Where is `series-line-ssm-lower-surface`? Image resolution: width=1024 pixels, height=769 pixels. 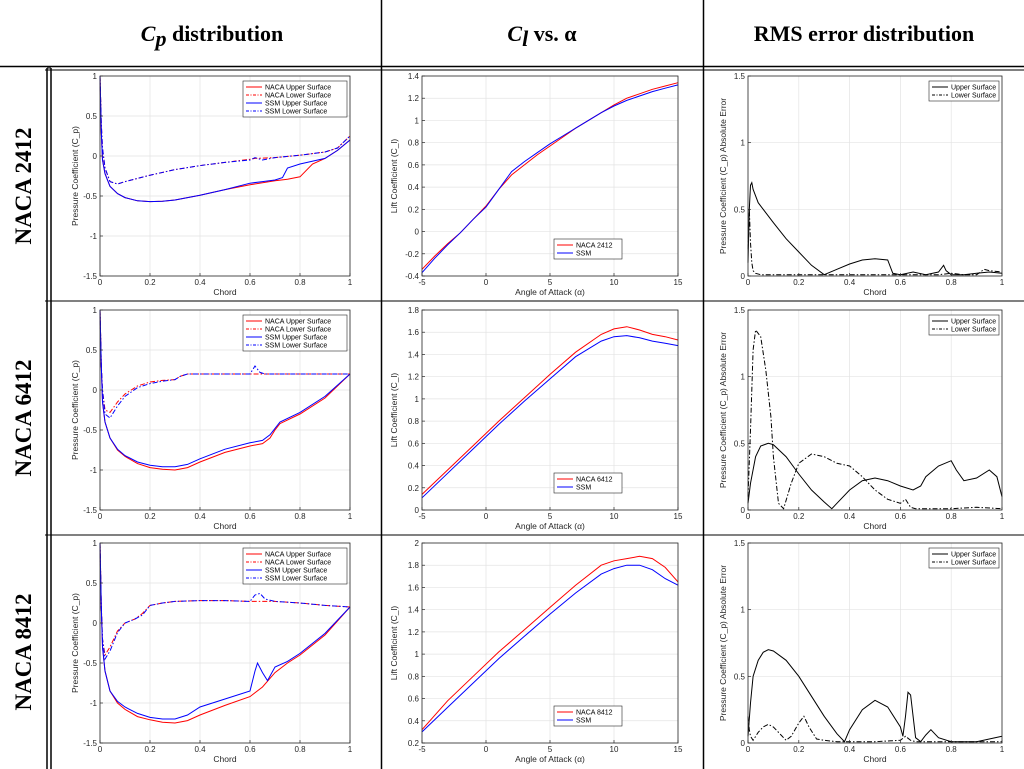
series-line-ssm-lower-surface is located at coordinates (225, 130).